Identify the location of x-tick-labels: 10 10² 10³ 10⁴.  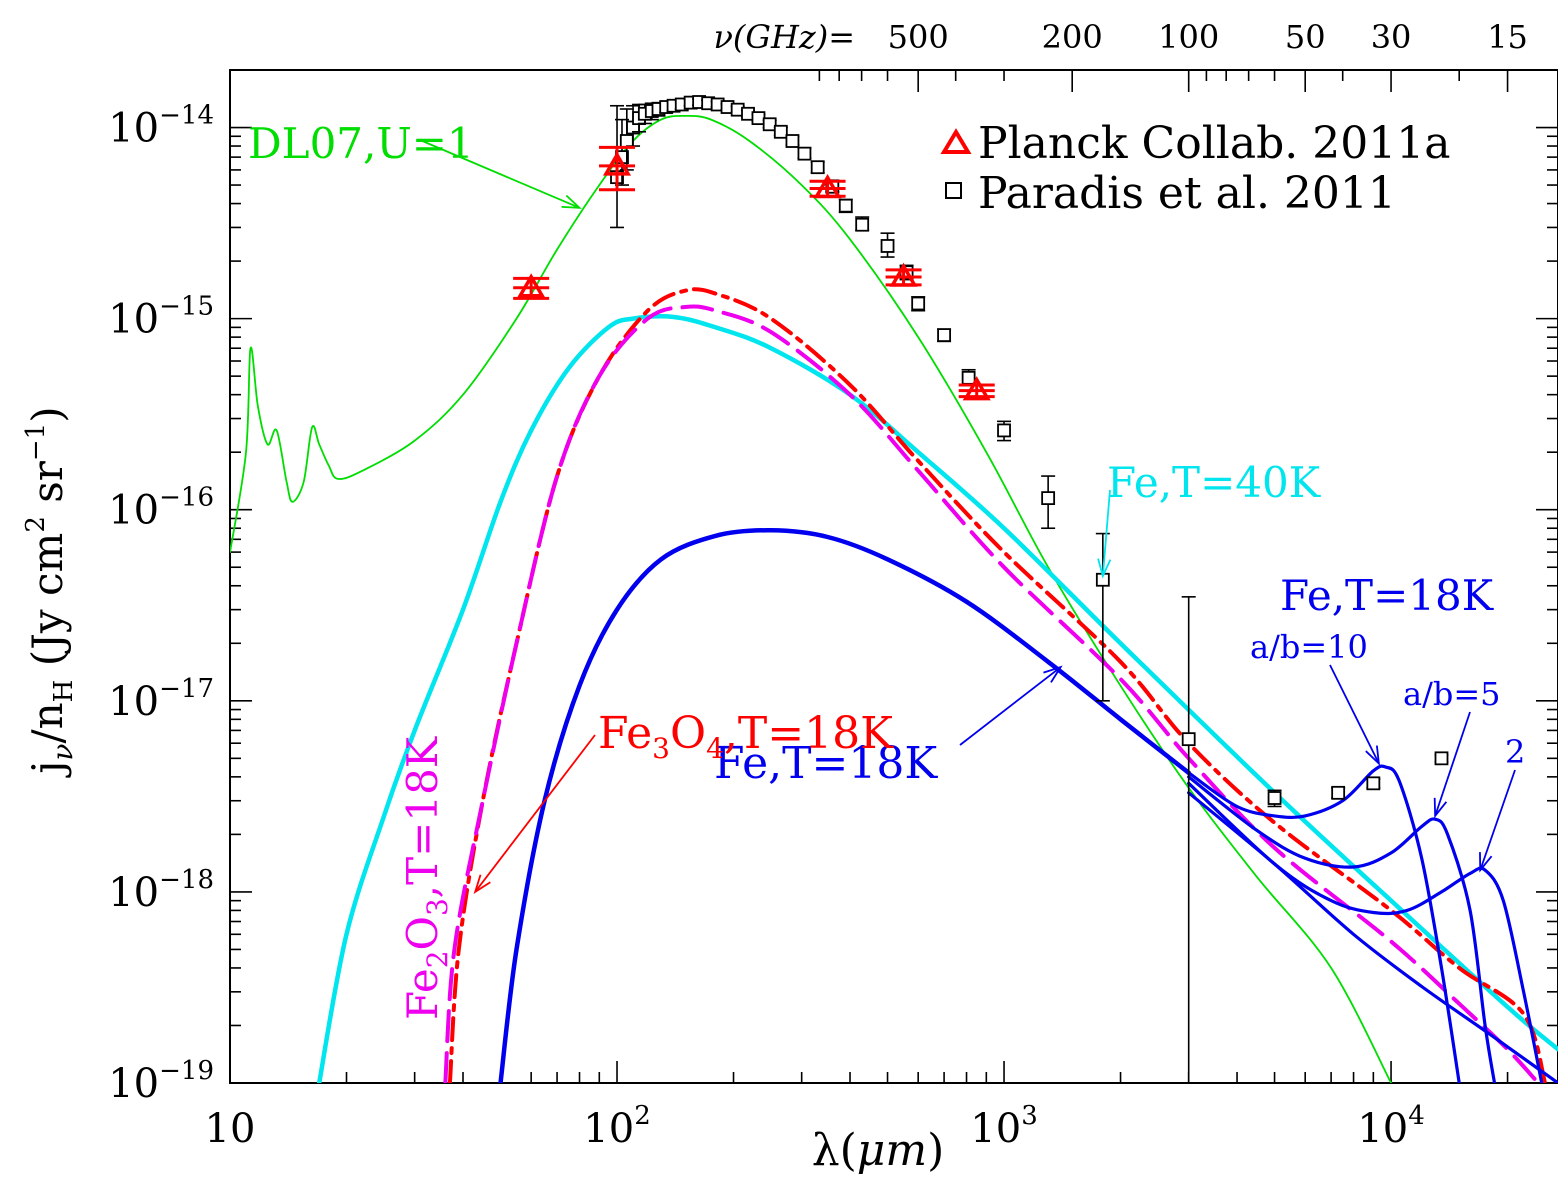
(815, 1126).